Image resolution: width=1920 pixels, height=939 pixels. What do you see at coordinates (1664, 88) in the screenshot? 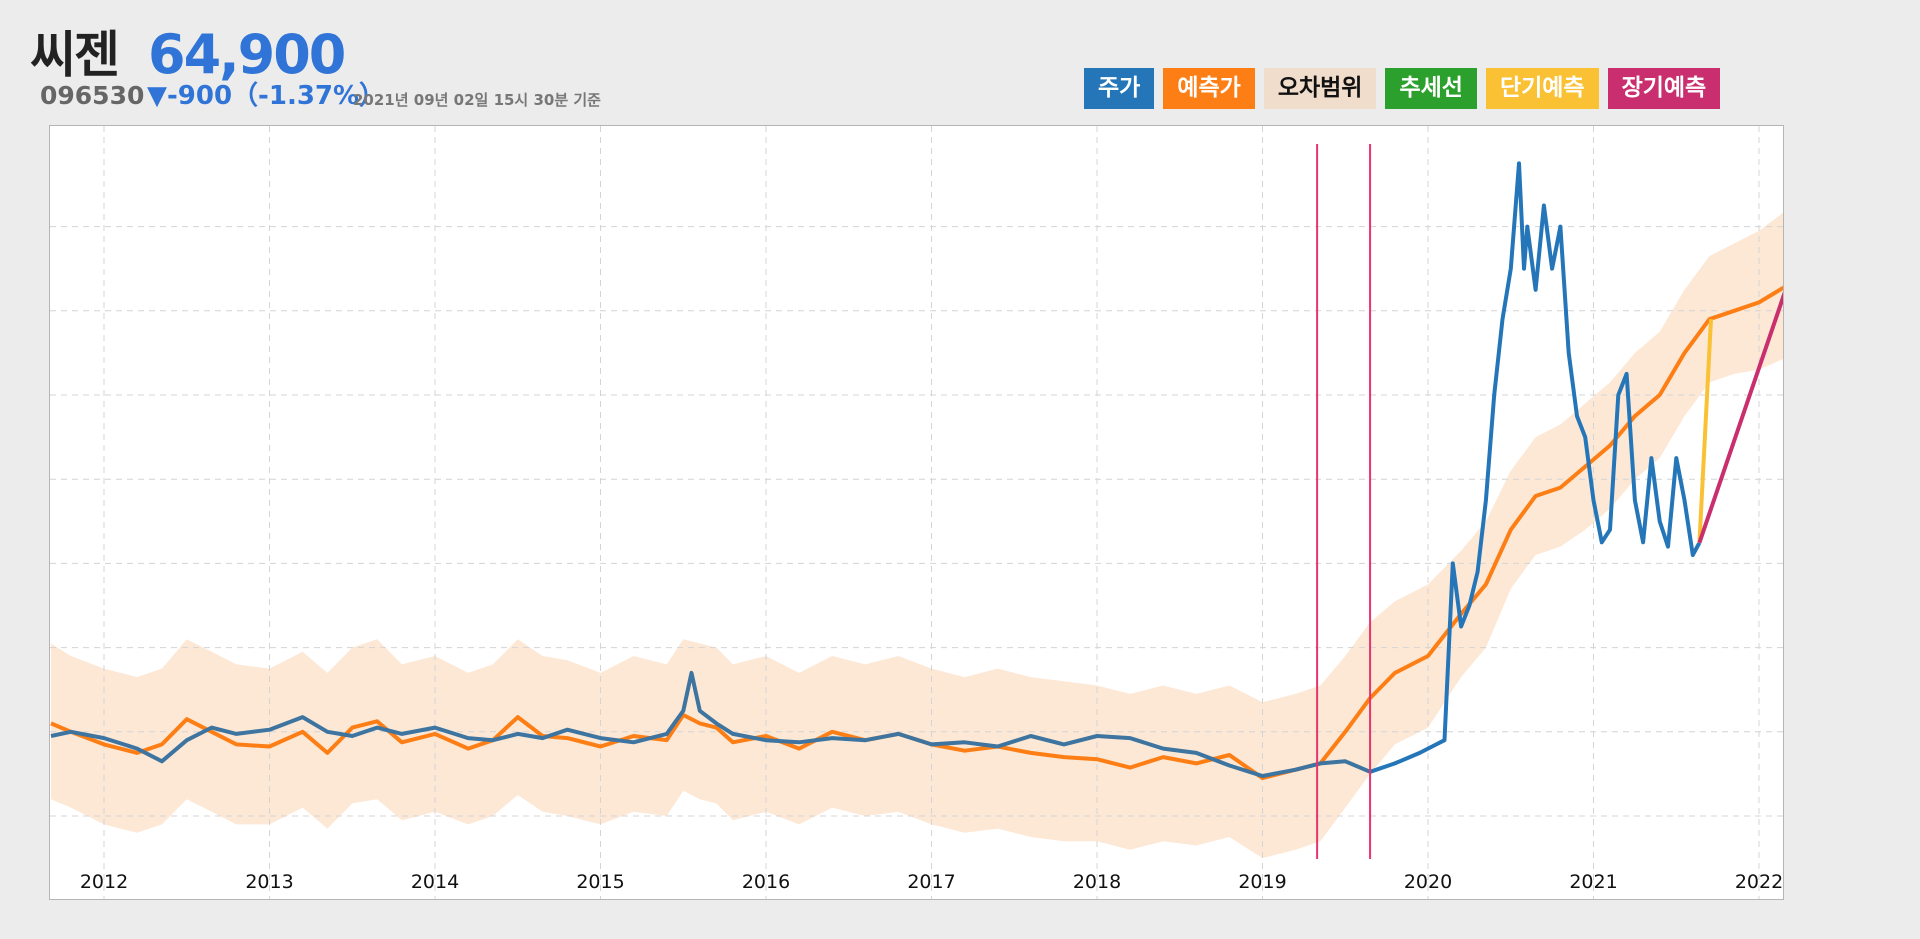
I see `legend-button-long-term: 장기예측` at bounding box center [1664, 88].